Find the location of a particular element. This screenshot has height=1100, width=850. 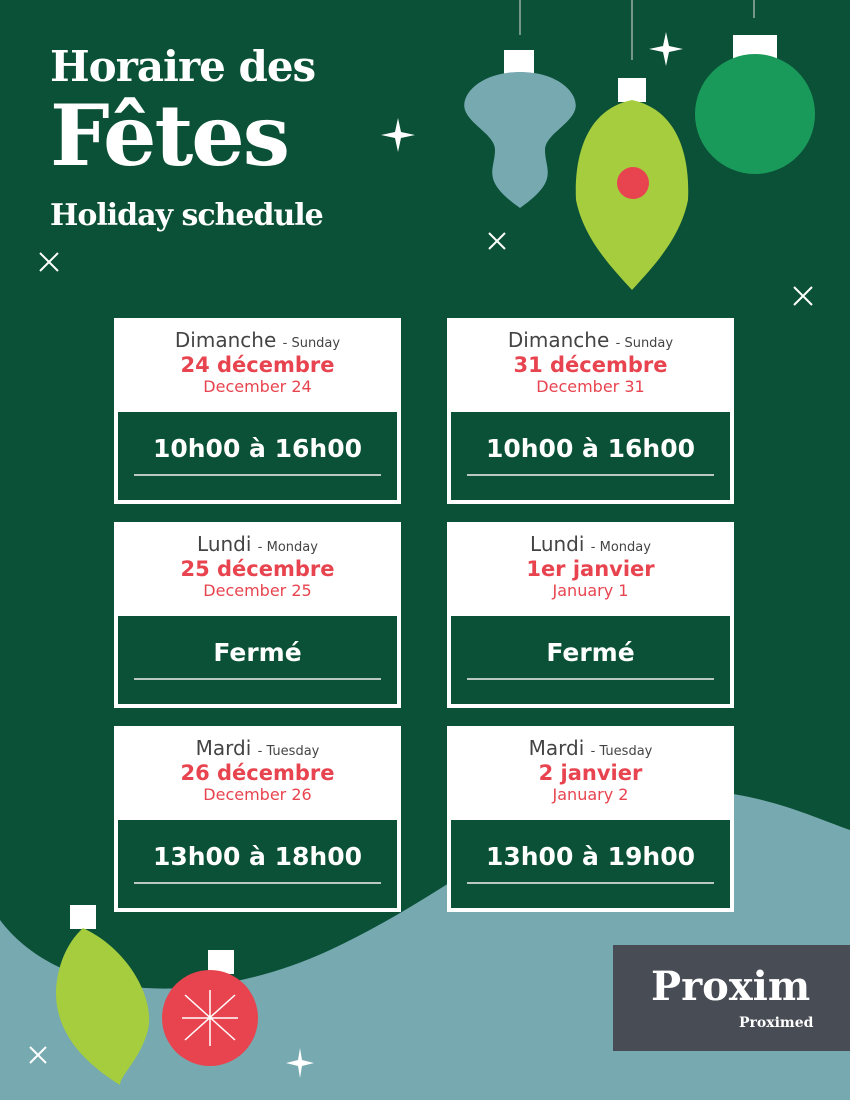

date-en: January 2 is located at coordinates (590, 794).